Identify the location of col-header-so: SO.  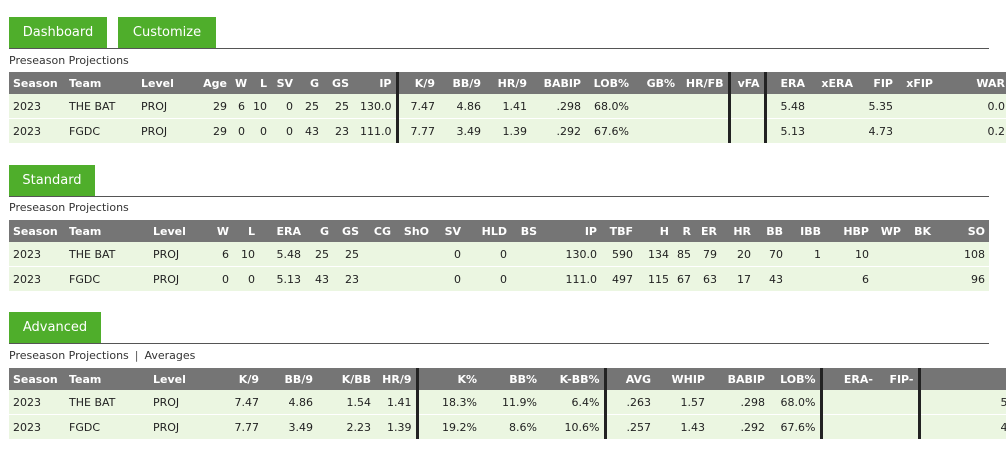
(962, 231).